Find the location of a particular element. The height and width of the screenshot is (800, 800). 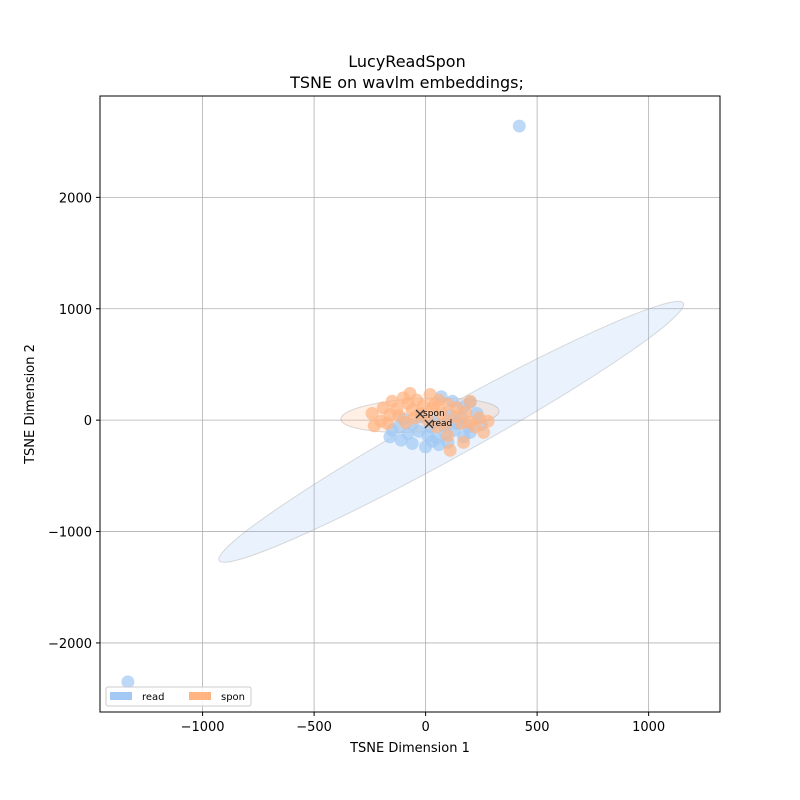

chart-title-line1: LucyReadSpon is located at coordinates (406, 61).